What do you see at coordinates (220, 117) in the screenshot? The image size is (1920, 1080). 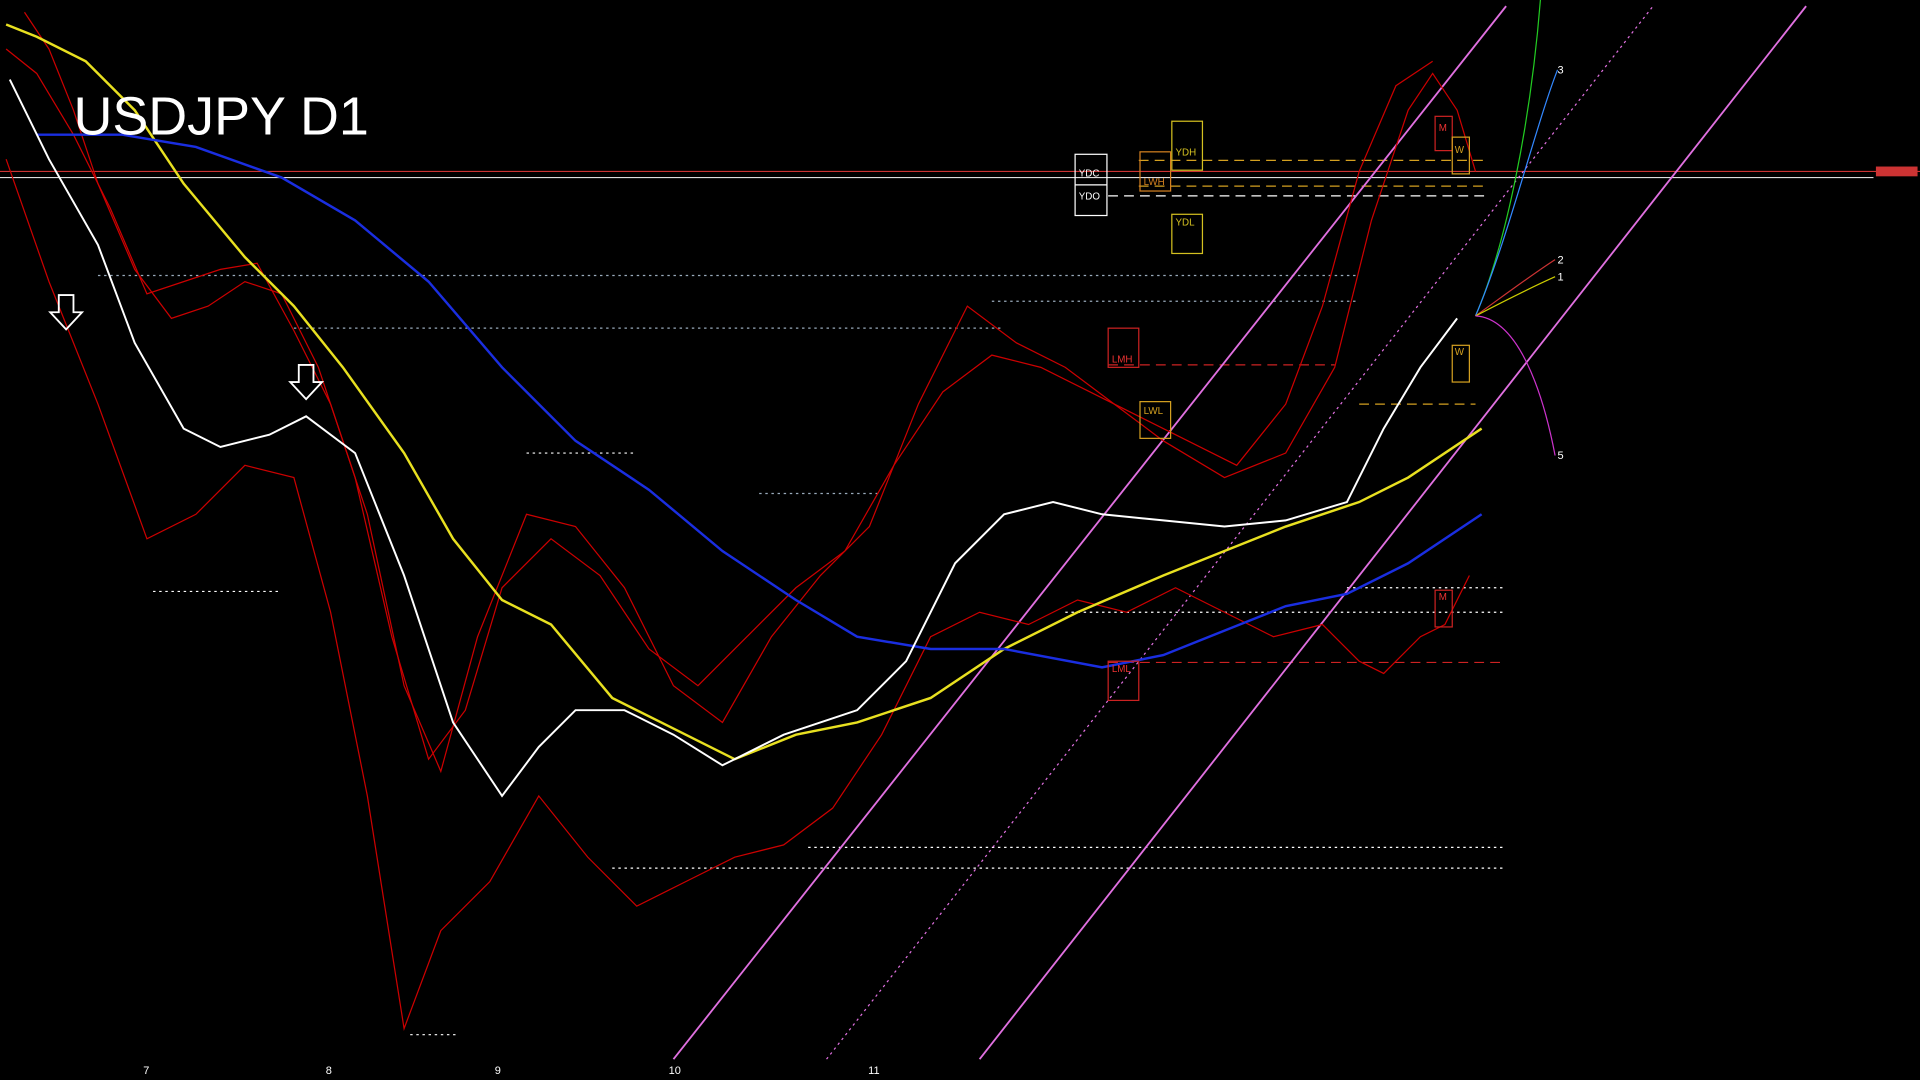 I see `chart-title: USDJPY D1` at bounding box center [220, 117].